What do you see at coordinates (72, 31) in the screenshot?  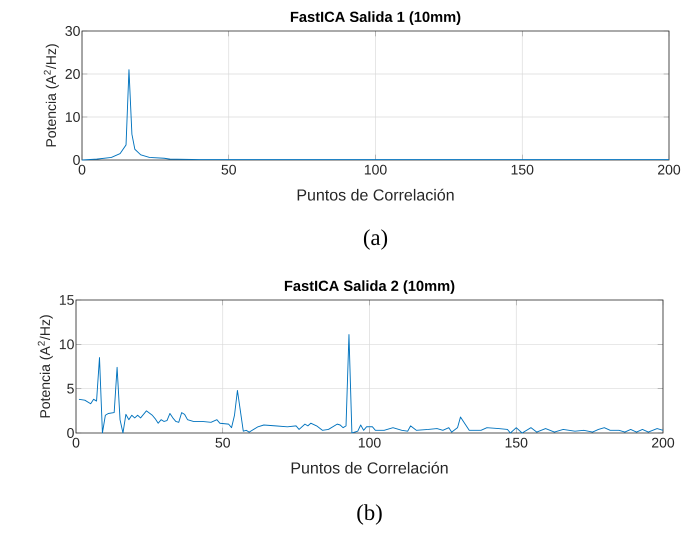 I see `y-tick-label: 30` at bounding box center [72, 31].